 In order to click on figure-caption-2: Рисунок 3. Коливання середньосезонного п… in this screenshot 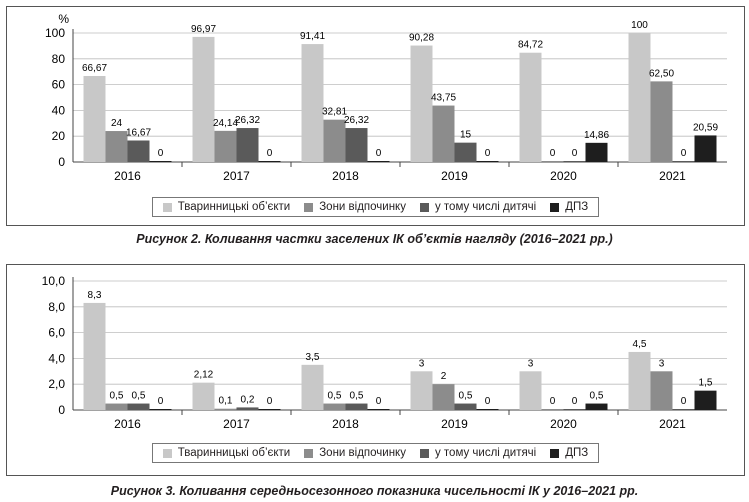, I will do `click(374, 491)`.